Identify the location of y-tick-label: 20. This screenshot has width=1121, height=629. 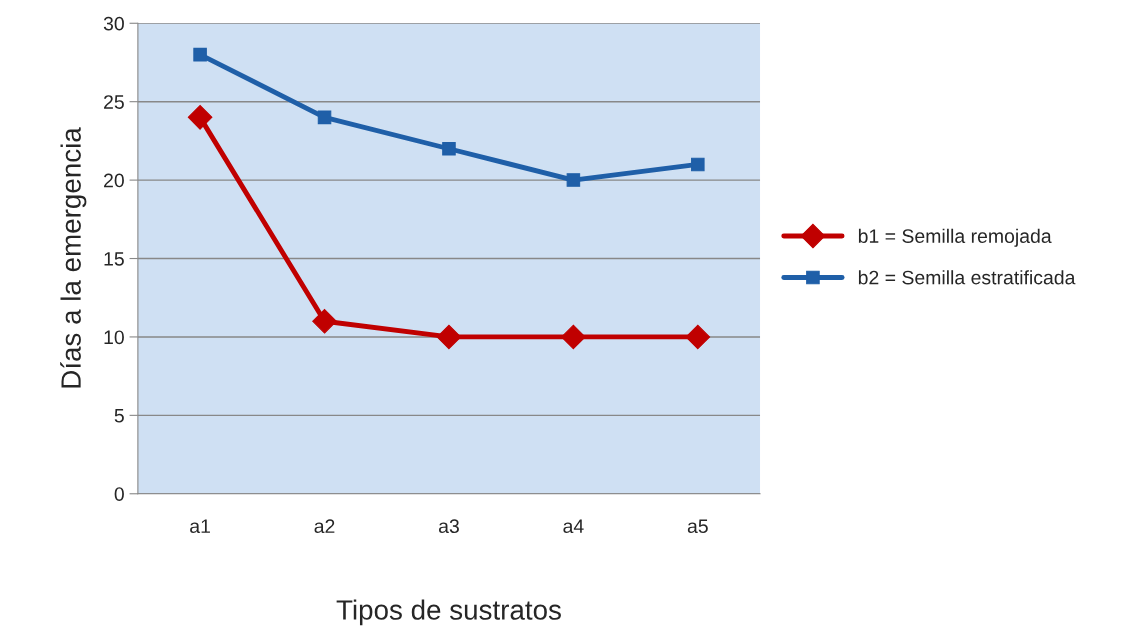
(114, 180).